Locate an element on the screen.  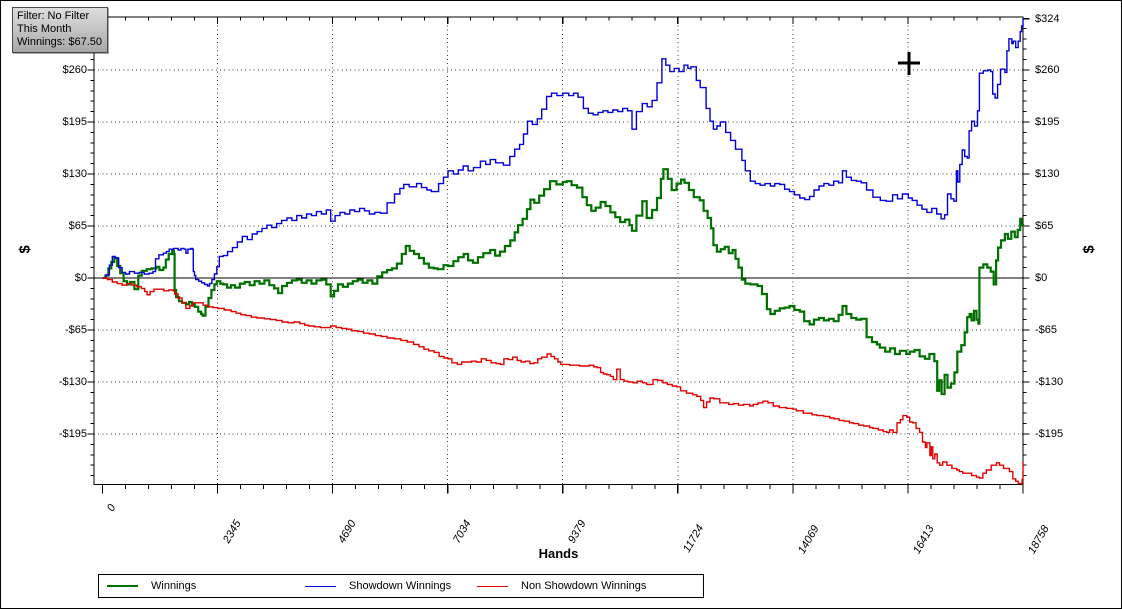
y-tick-label-right: $195 is located at coordinates (1047, 122).